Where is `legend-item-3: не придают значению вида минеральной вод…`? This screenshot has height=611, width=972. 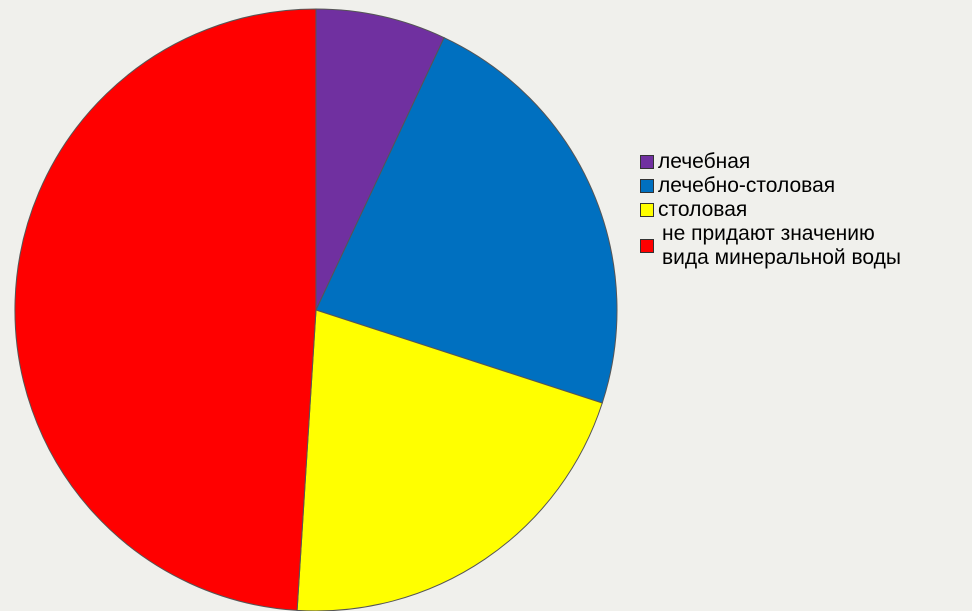 legend-item-3: не придают значению вида минеральной вод… is located at coordinates (770, 246).